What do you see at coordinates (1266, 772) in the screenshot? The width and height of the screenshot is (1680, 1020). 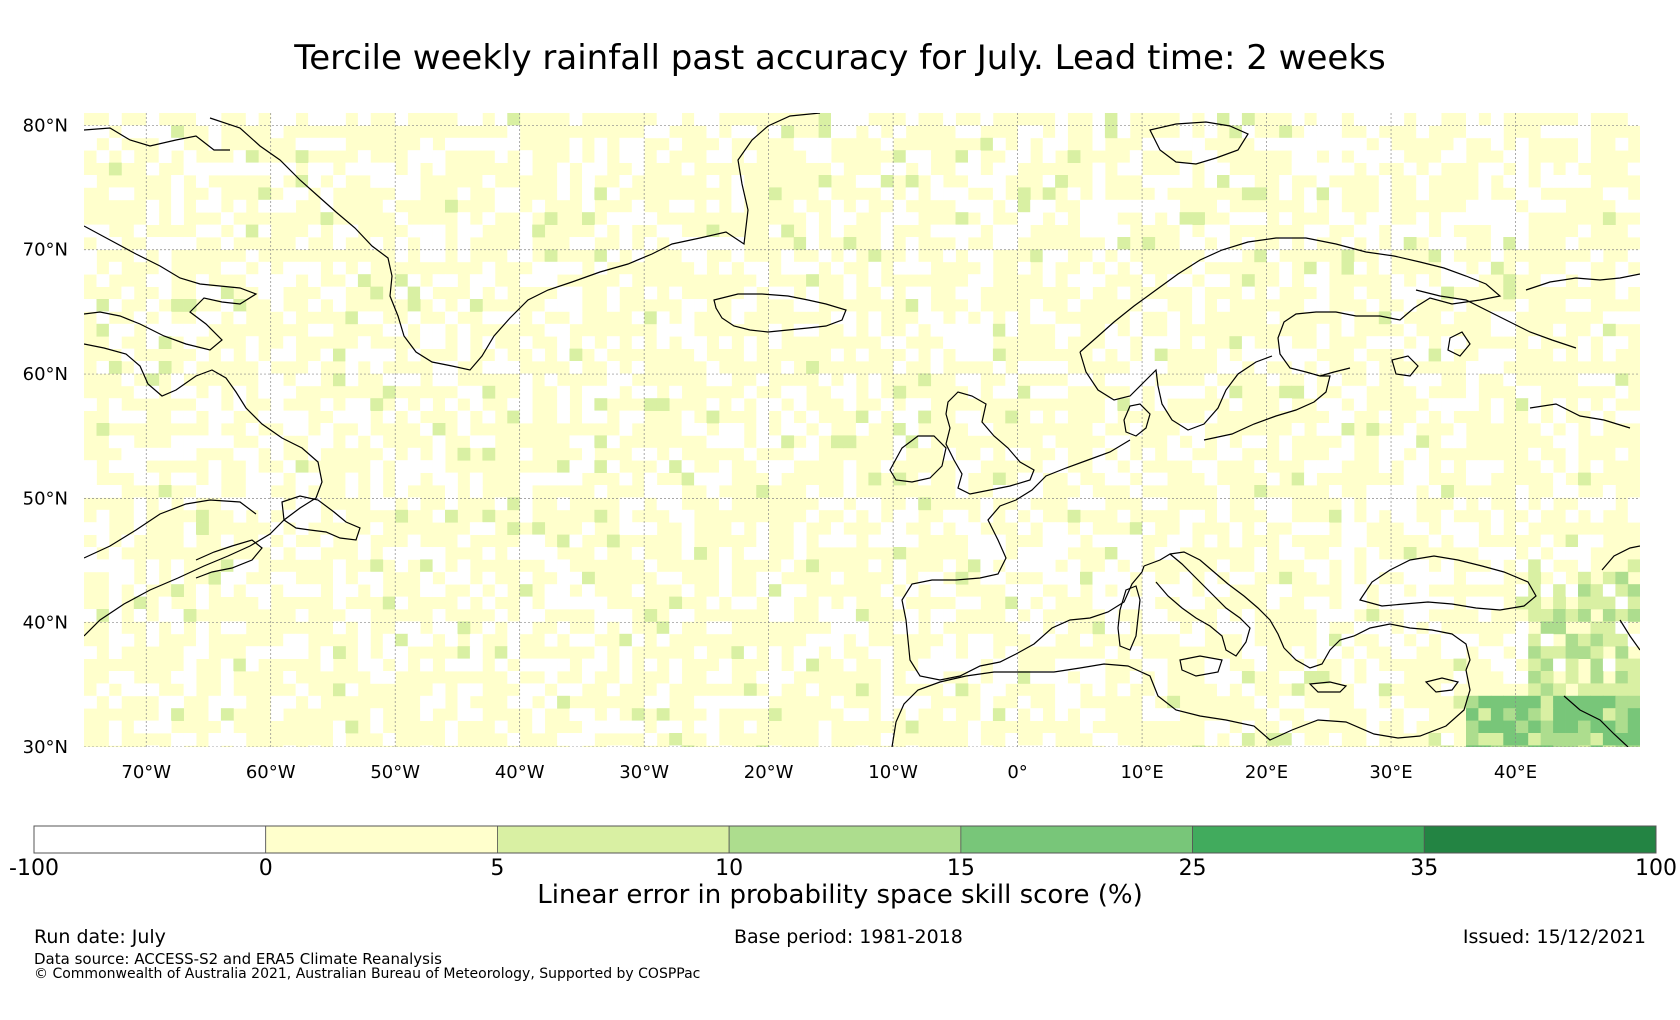 I see `longitude-label: 20°E` at bounding box center [1266, 772].